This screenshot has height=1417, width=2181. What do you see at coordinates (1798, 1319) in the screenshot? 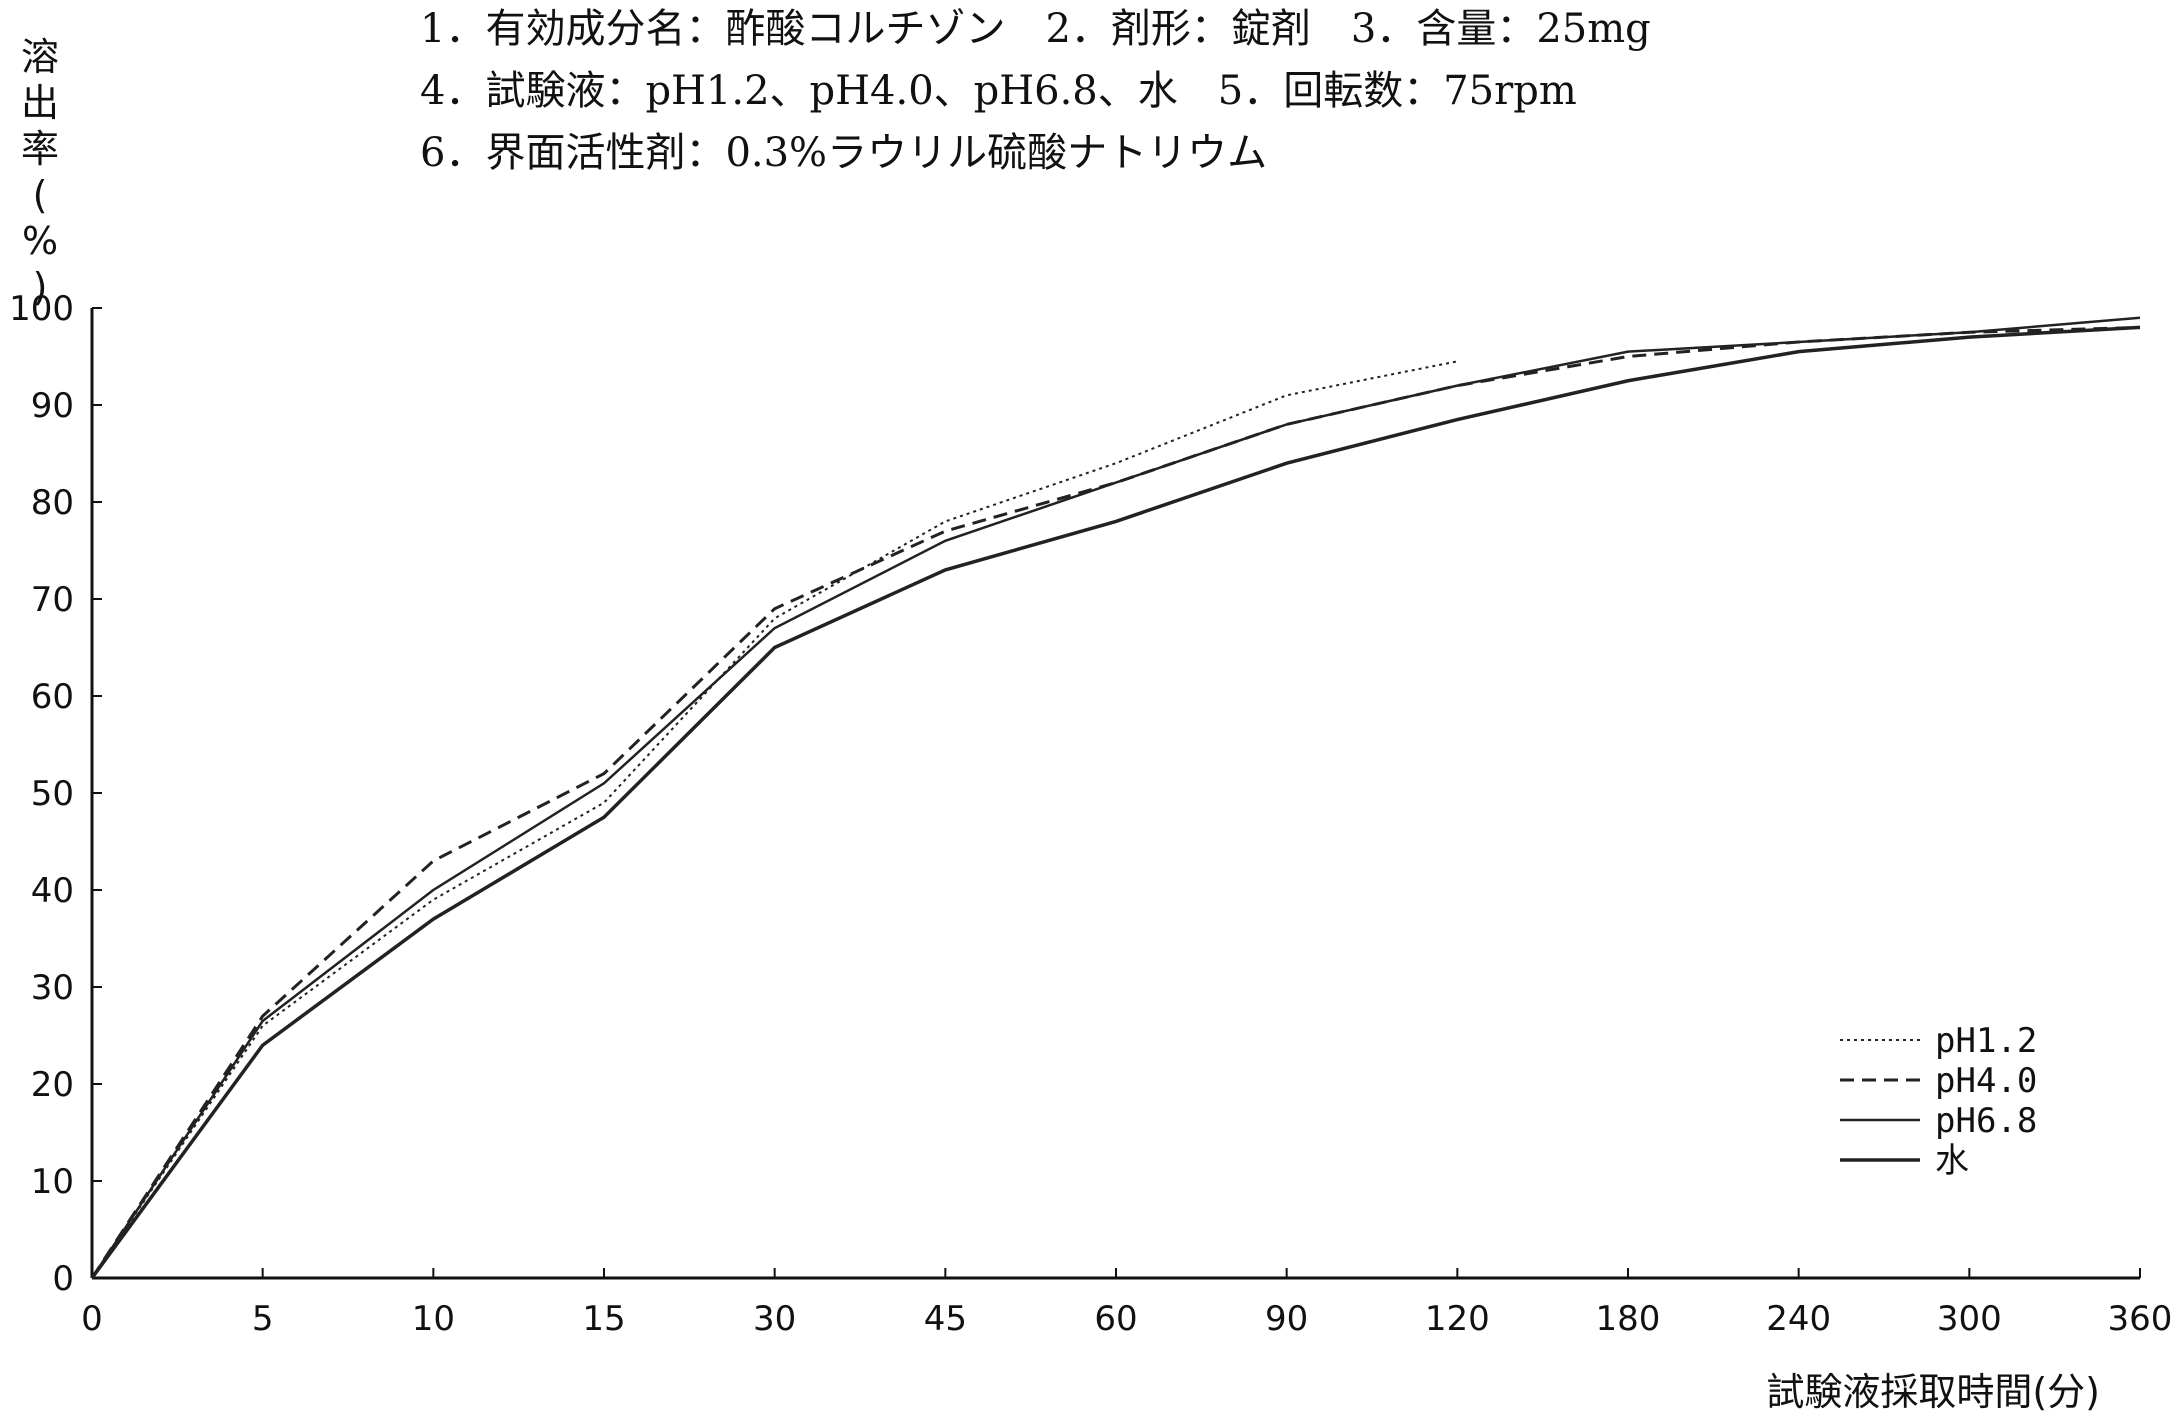
I see `x-tick-label: 240` at bounding box center [1798, 1319].